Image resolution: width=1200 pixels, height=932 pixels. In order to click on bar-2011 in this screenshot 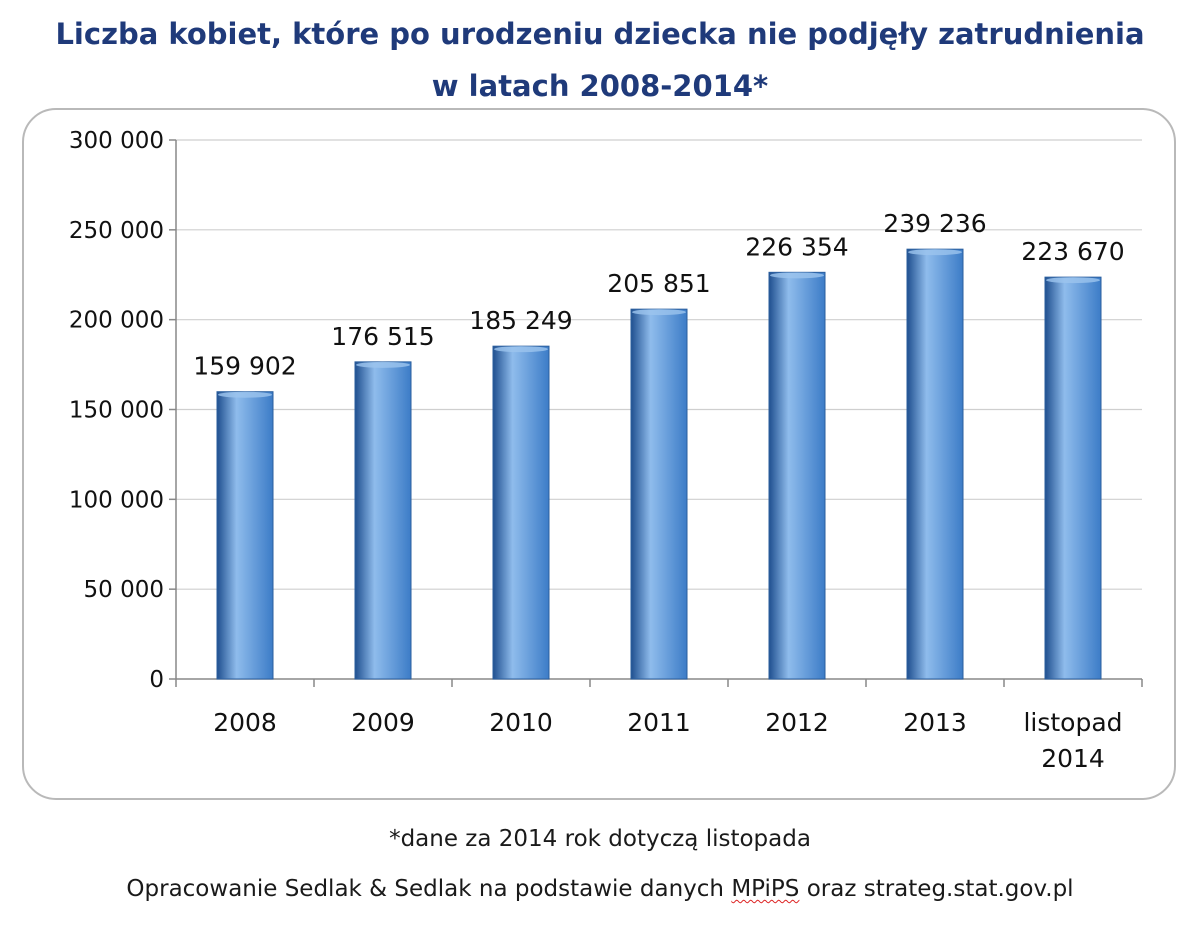, I will do `click(659, 494)`.